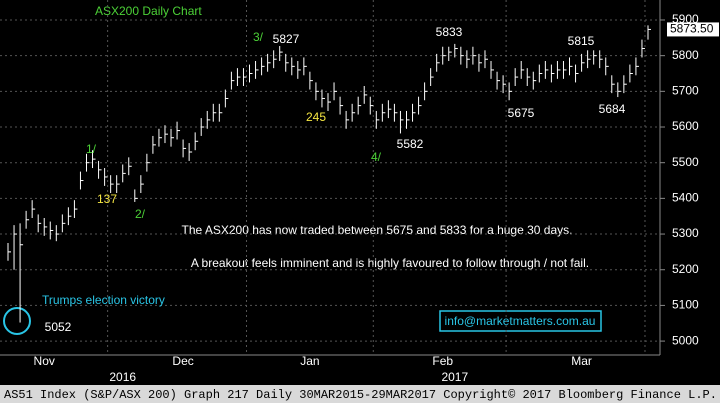  I want to click on annotation: 5827, so click(286, 39).